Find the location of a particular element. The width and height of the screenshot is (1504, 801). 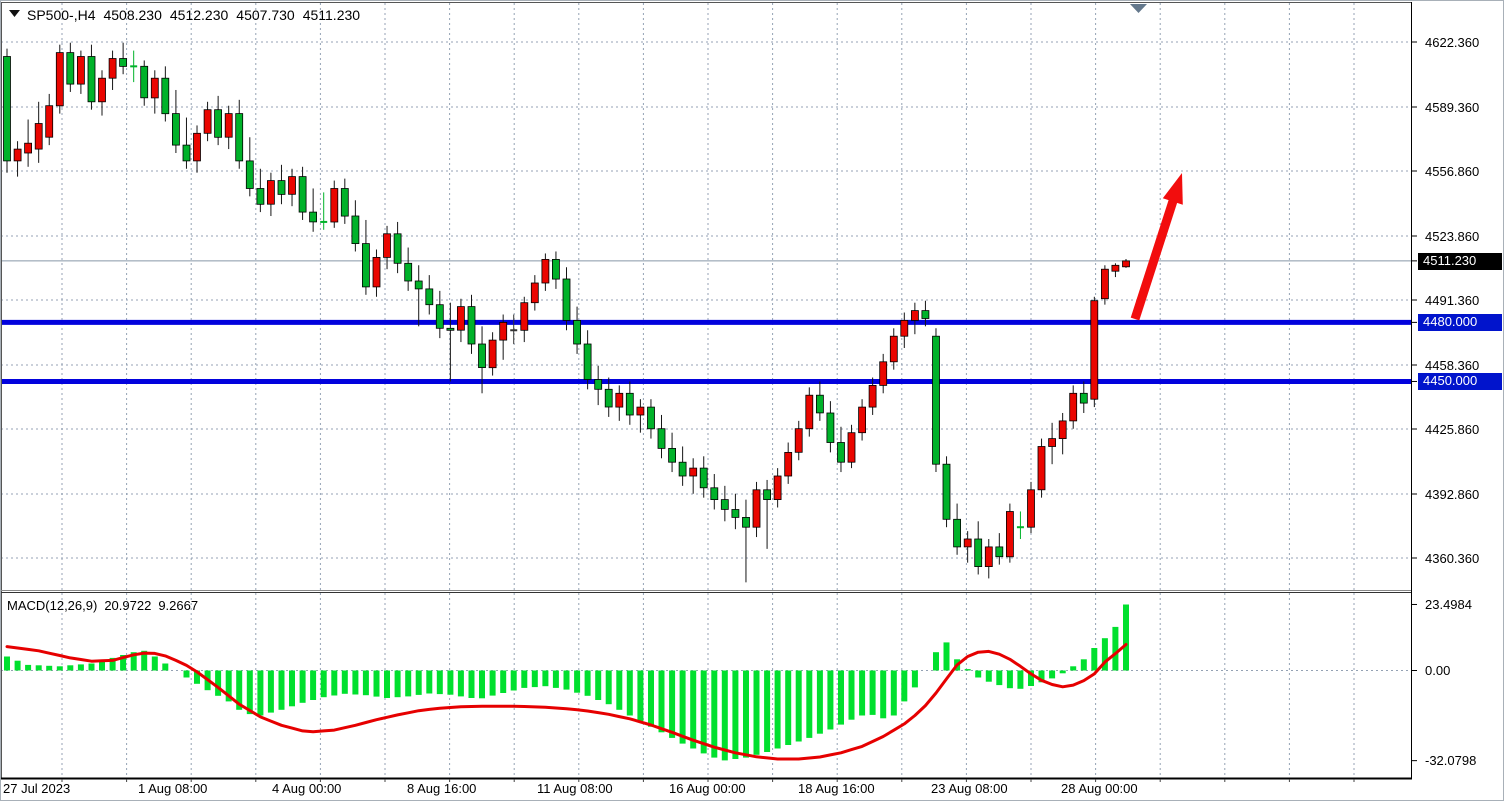

macd-signal-line is located at coordinates (566, 702).